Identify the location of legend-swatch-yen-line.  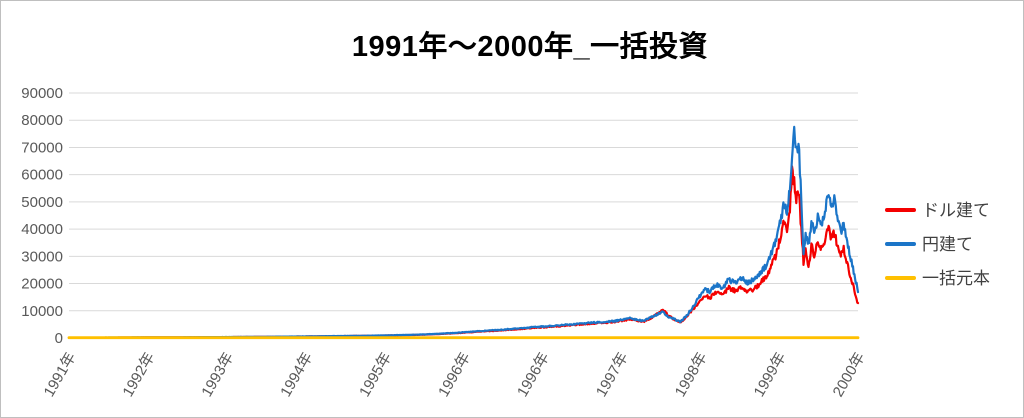
(900, 244).